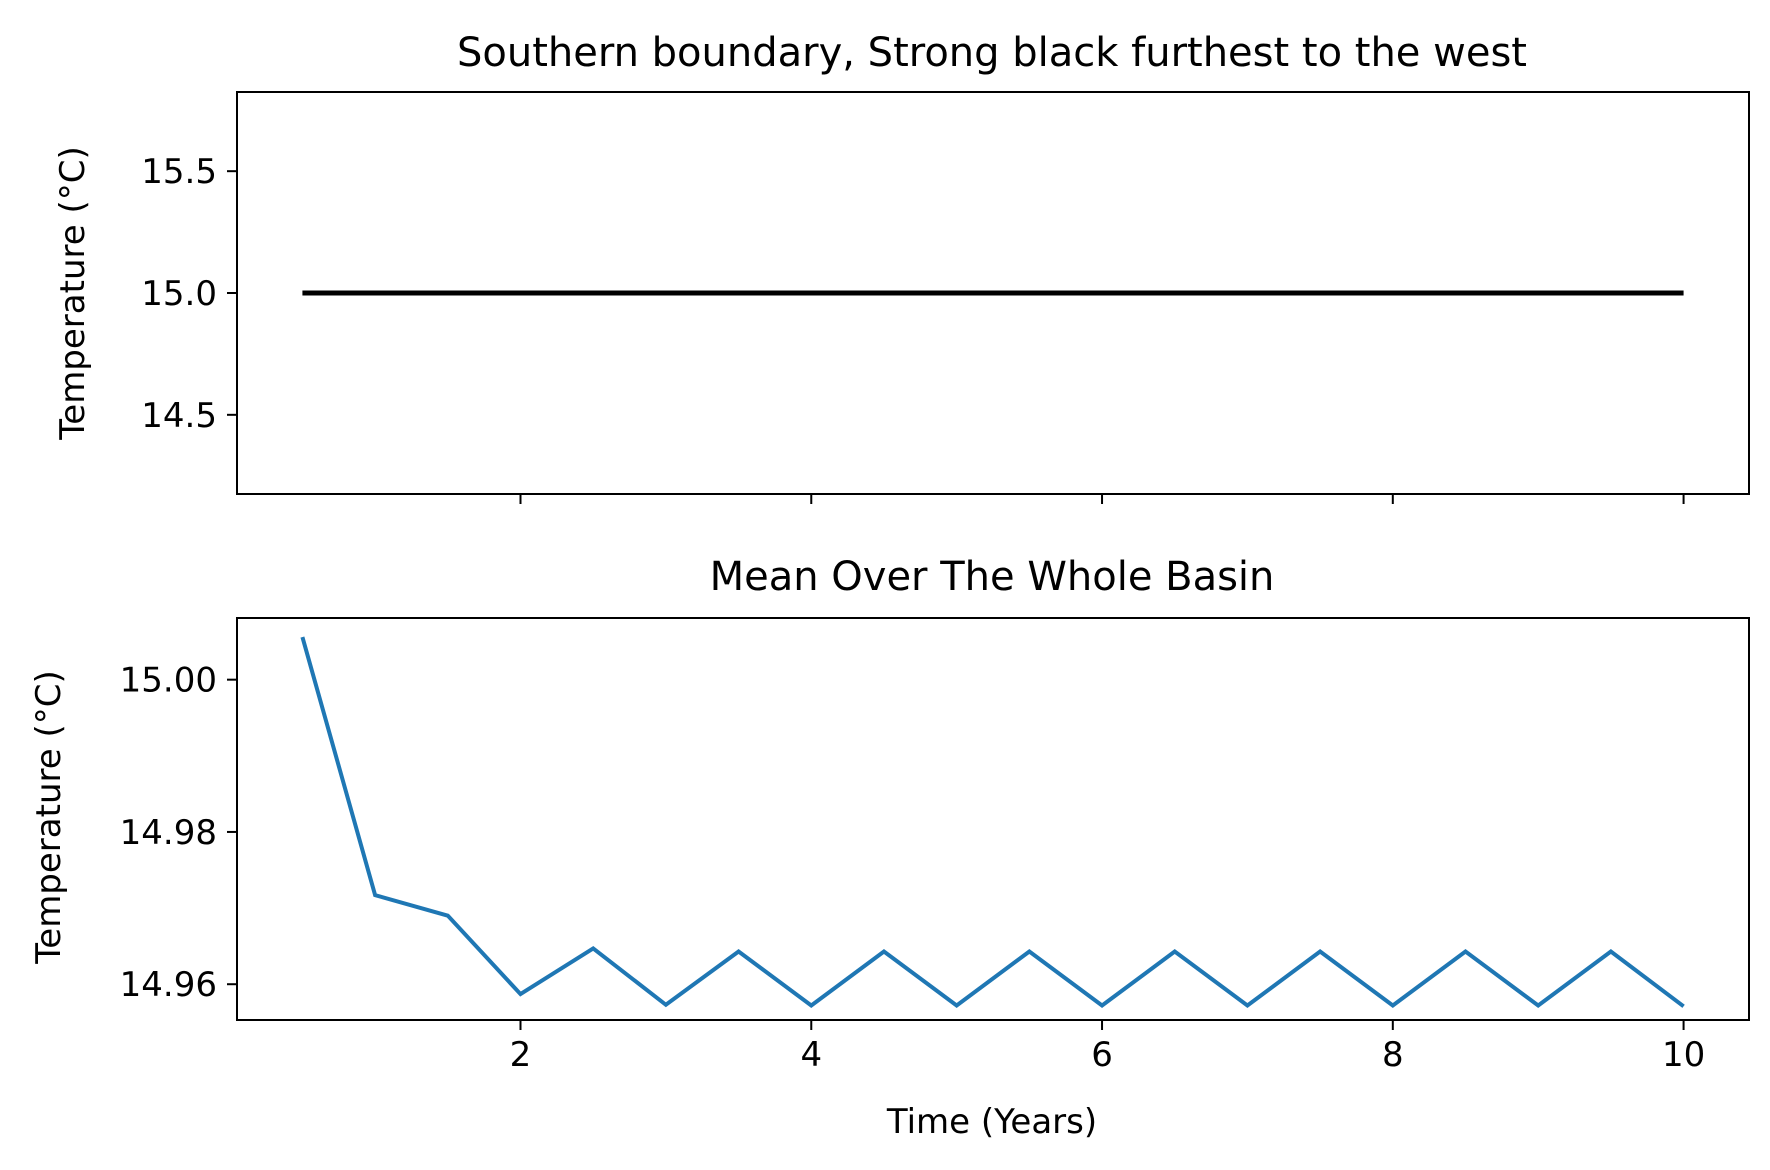 Image resolution: width=1770 pixels, height=1170 pixels. I want to click on bottom-x-tick-label: 4, so click(811, 1055).